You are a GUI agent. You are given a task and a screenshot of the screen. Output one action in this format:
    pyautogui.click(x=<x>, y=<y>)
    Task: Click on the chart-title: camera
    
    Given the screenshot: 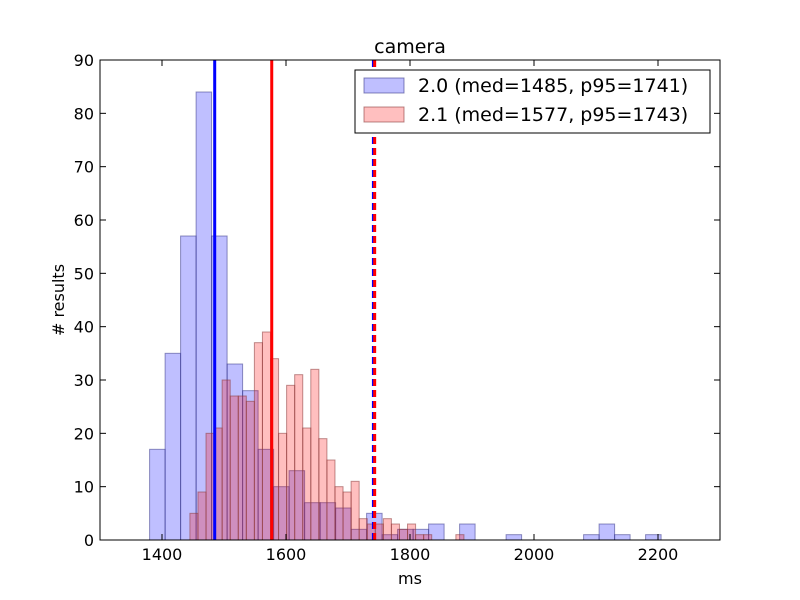 What is the action you would take?
    pyautogui.click(x=410, y=47)
    